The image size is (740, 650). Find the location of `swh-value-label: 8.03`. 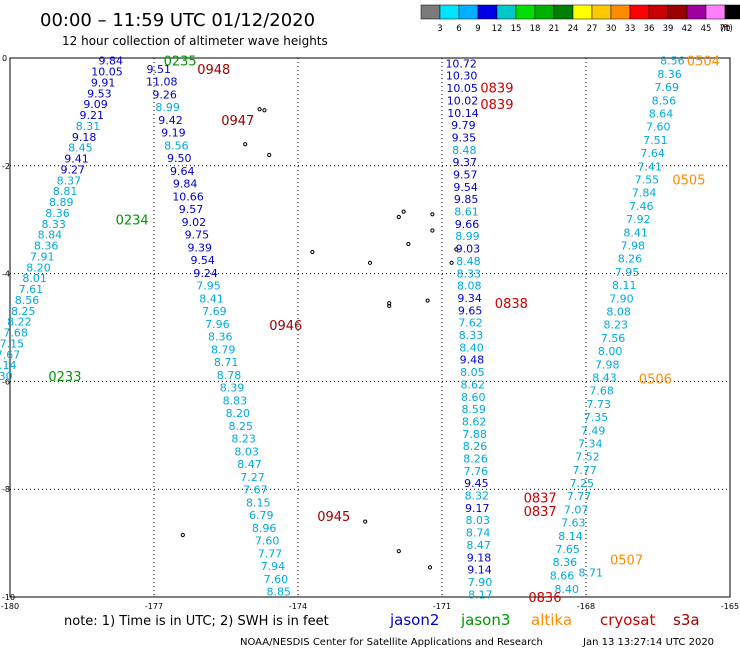

swh-value-label: 8.03 is located at coordinates (477, 520).